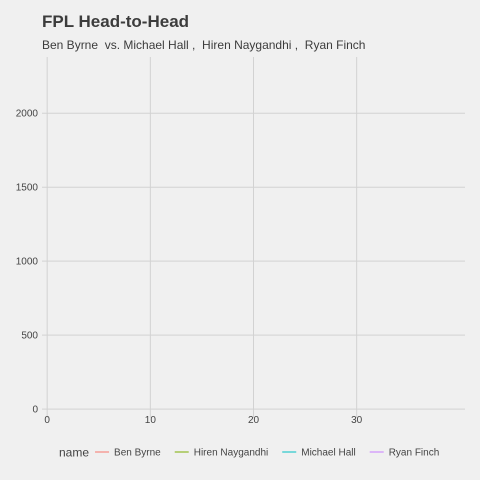  I want to click on chart-title: FPL Head-to-Head, so click(116, 21).